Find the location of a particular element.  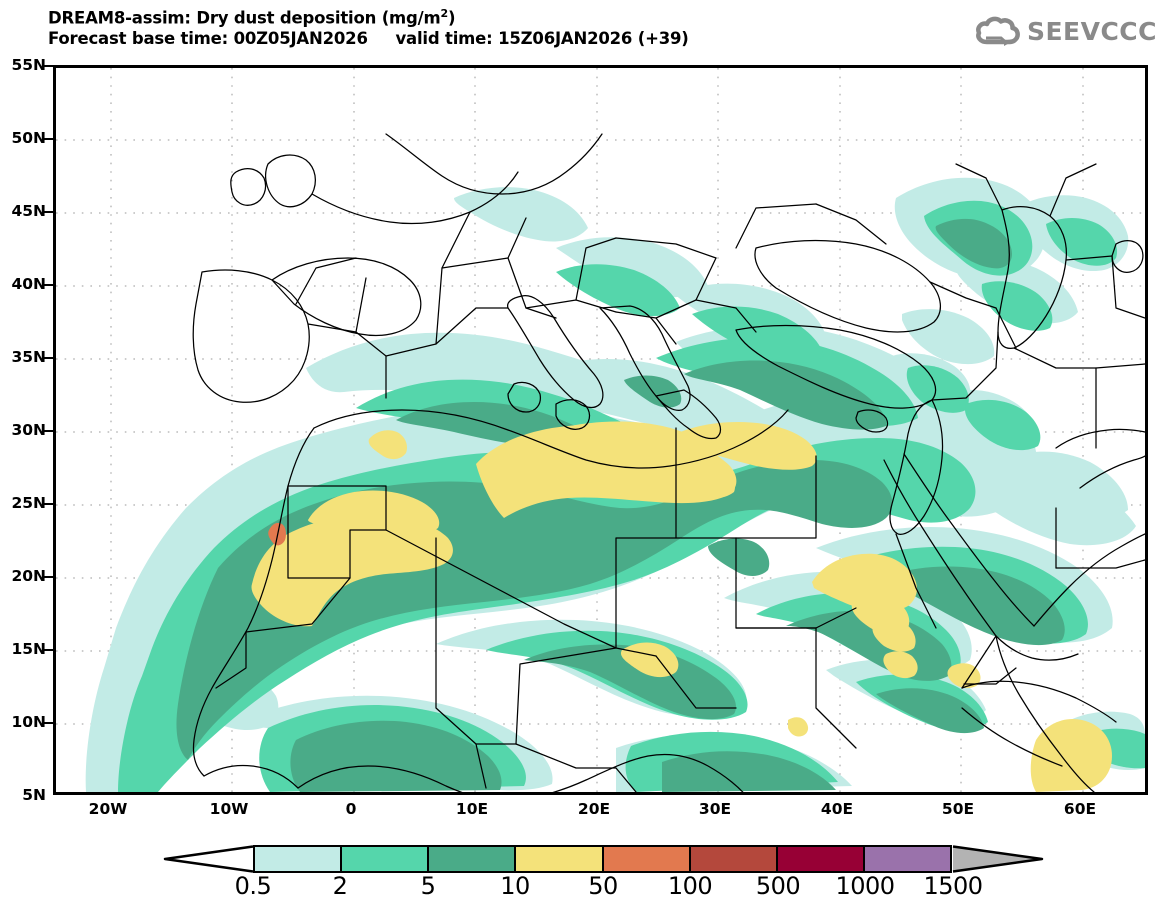

y-tick-label-20N: 20N is located at coordinates (28, 576).